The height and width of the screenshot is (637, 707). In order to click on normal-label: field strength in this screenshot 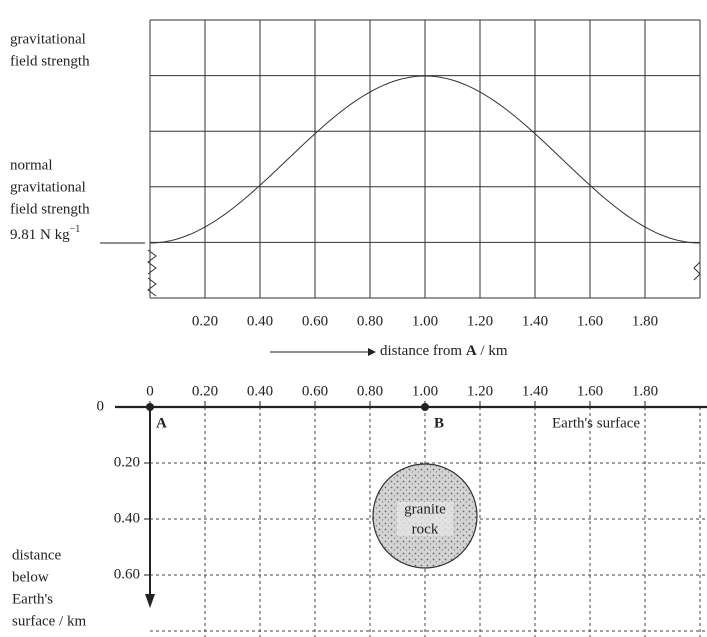, I will do `click(50, 209)`.